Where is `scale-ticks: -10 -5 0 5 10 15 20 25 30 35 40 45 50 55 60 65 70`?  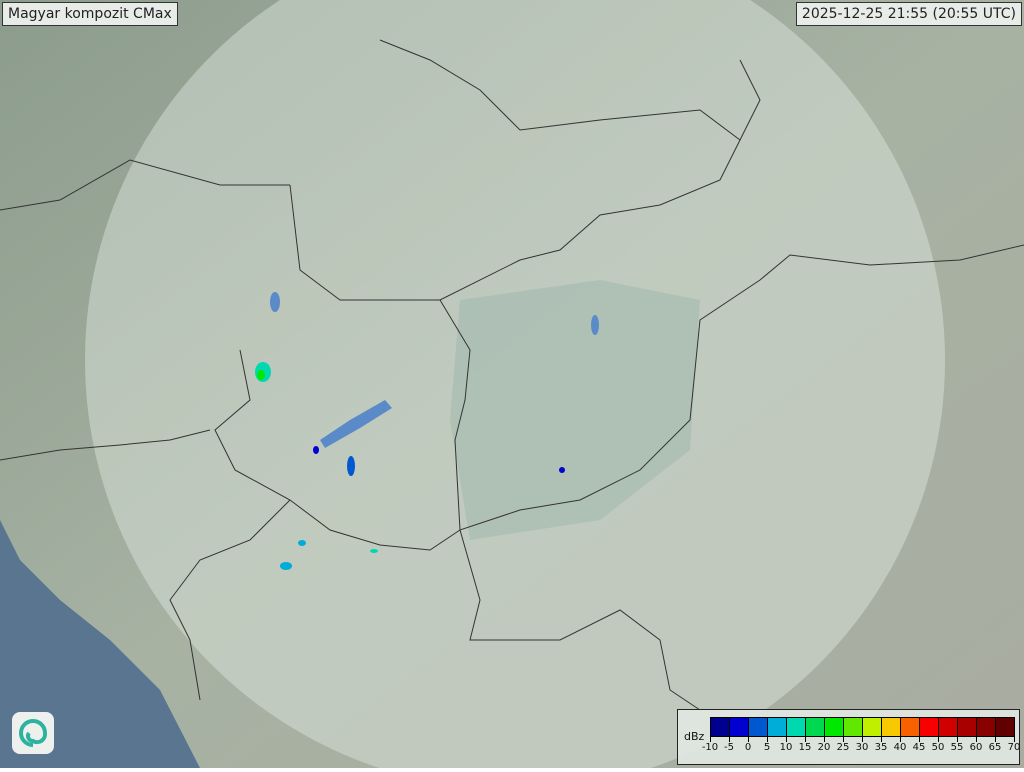
scale-ticks: -10 -5 0 5 10 15 20 25 30 35 40 45 50 55 60 65 70 is located at coordinates (861, 746).